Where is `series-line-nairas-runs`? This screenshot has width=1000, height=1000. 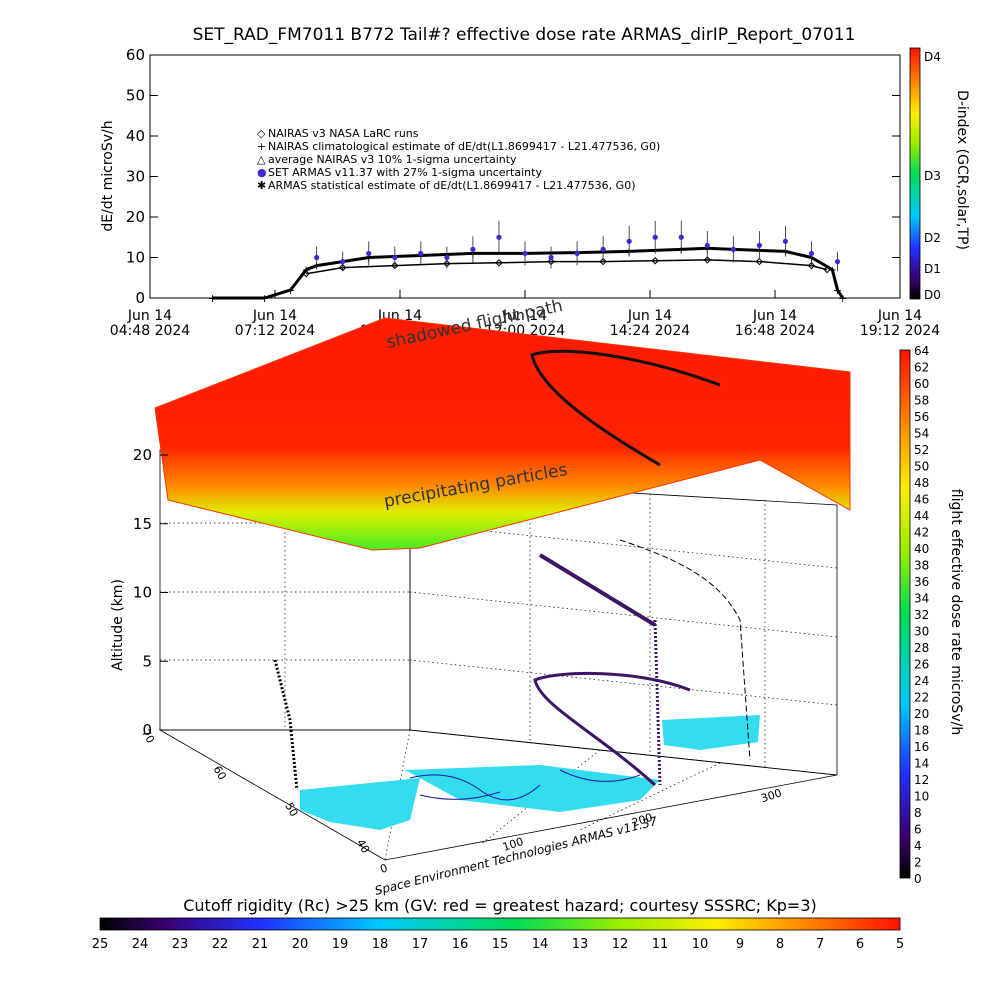
series-line-nairas-runs is located at coordinates (567, 267).